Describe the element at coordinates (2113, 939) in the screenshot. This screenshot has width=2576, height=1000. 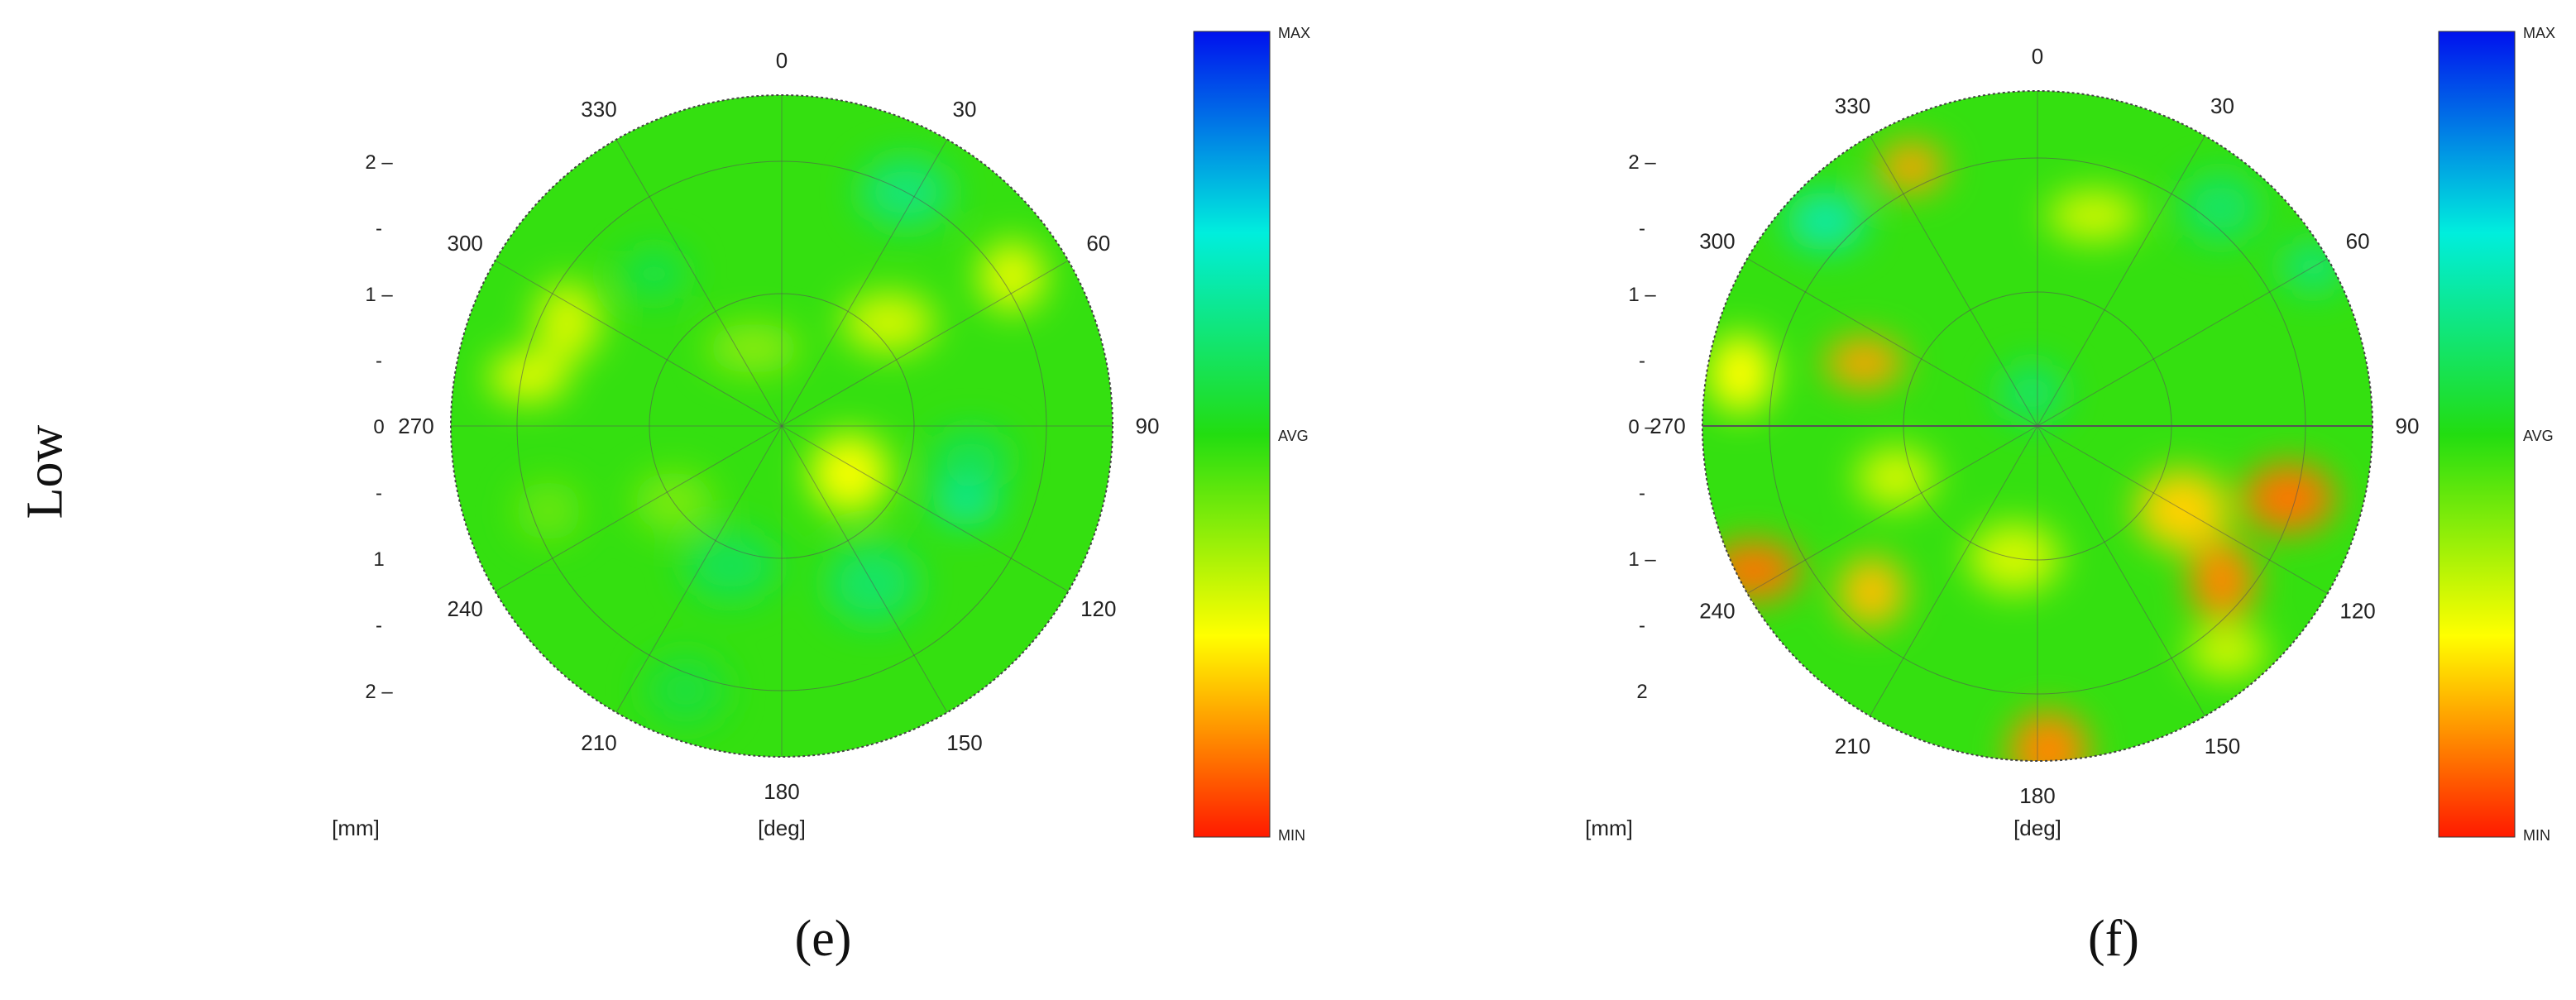
I see `panel-label-f: (f)` at that location.